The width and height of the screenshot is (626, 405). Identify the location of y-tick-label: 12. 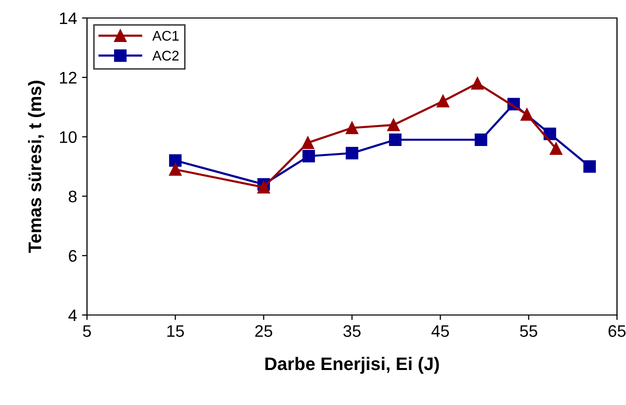
(68, 78).